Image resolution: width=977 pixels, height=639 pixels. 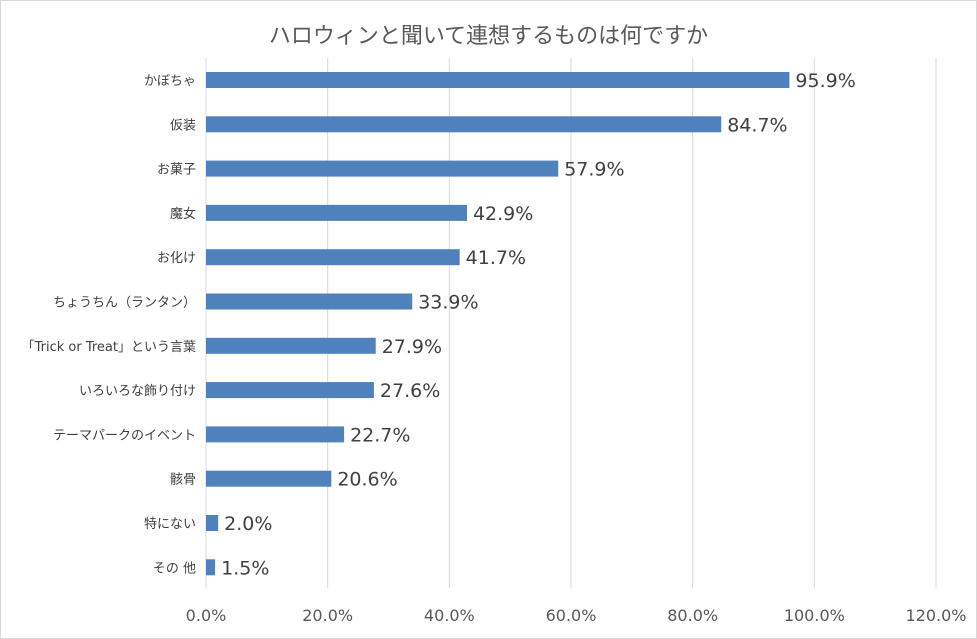 I want to click on data-label: 20.6%, so click(x=367, y=480).